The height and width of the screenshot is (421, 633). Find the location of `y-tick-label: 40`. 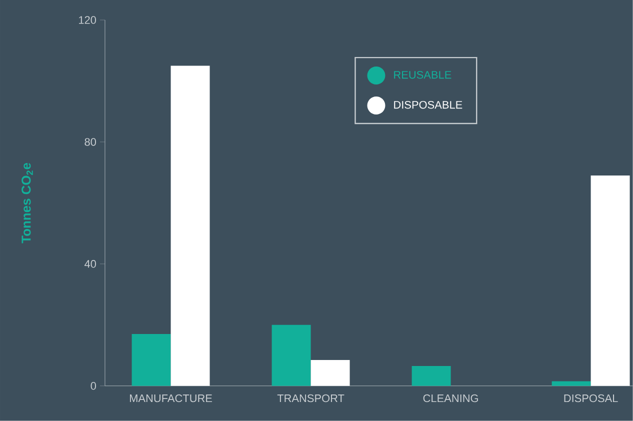

y-tick-label: 40 is located at coordinates (90, 264).